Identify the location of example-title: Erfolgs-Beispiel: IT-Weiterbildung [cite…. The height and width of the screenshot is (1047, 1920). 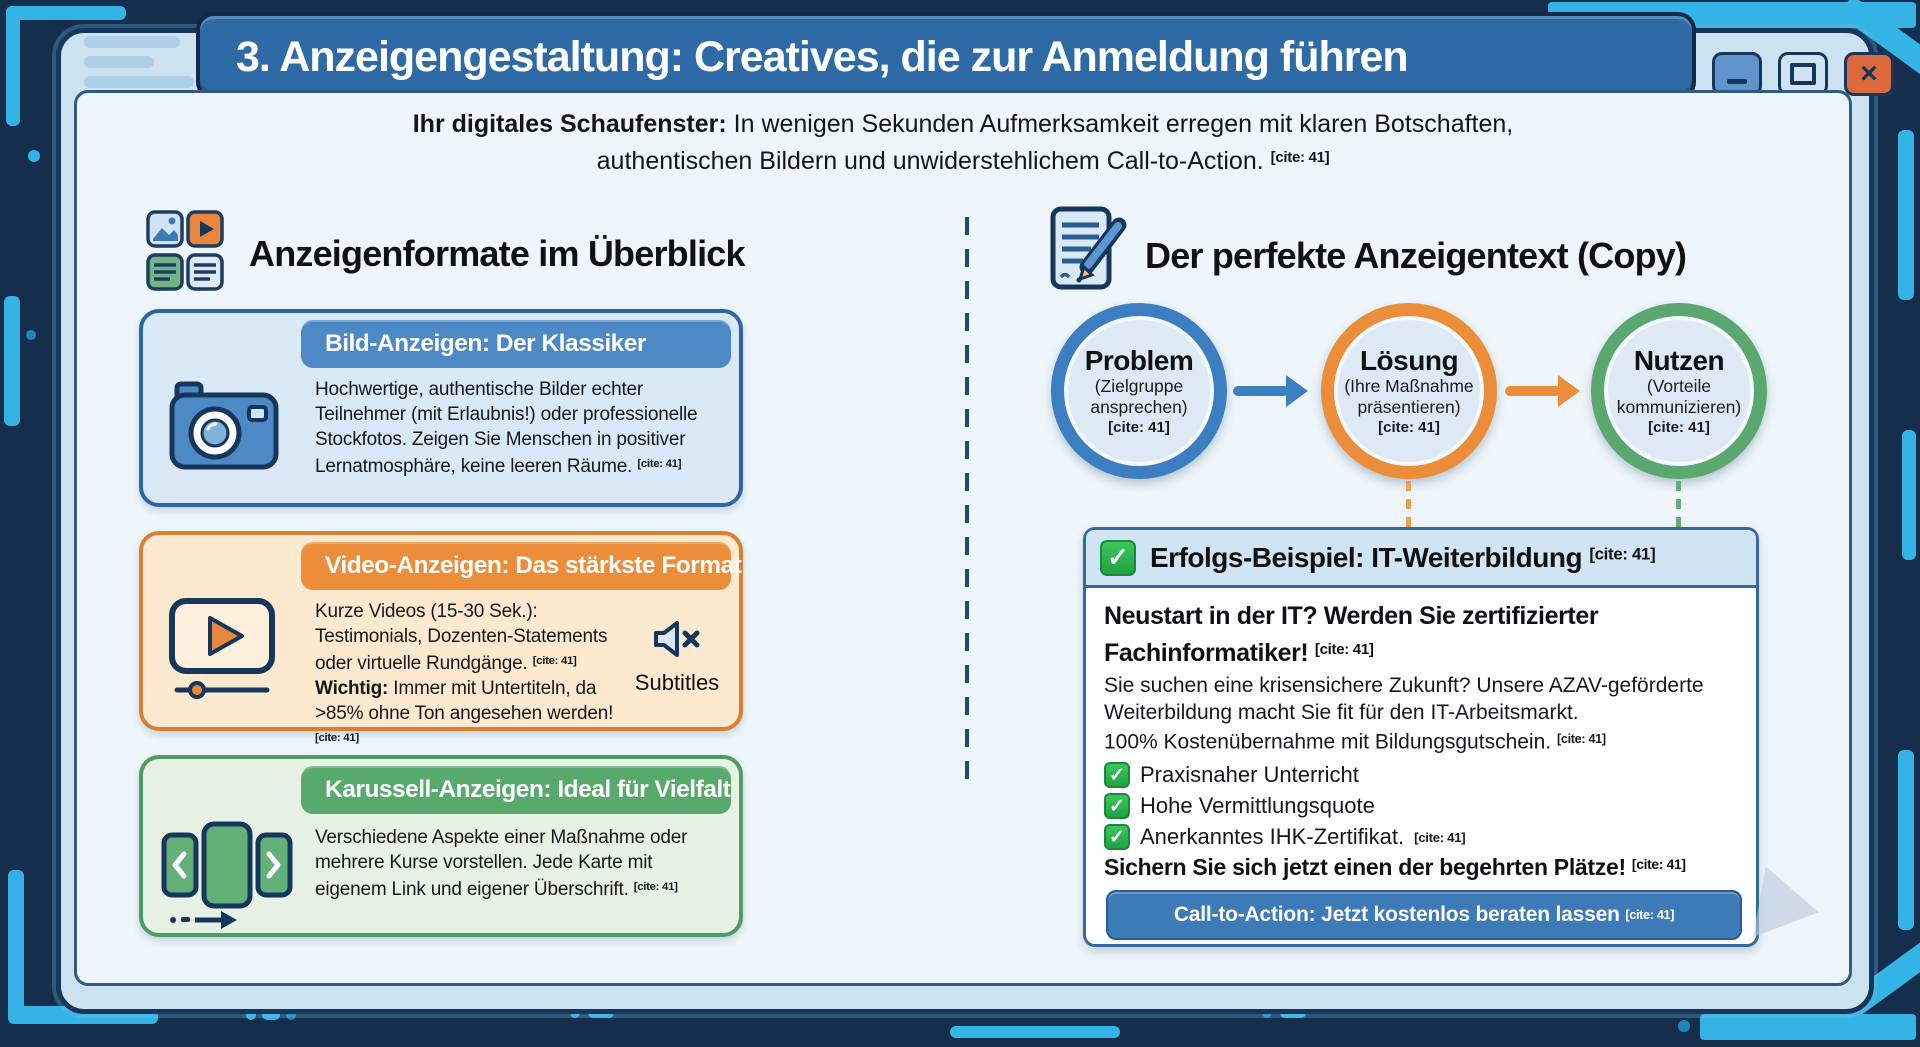
(1403, 557).